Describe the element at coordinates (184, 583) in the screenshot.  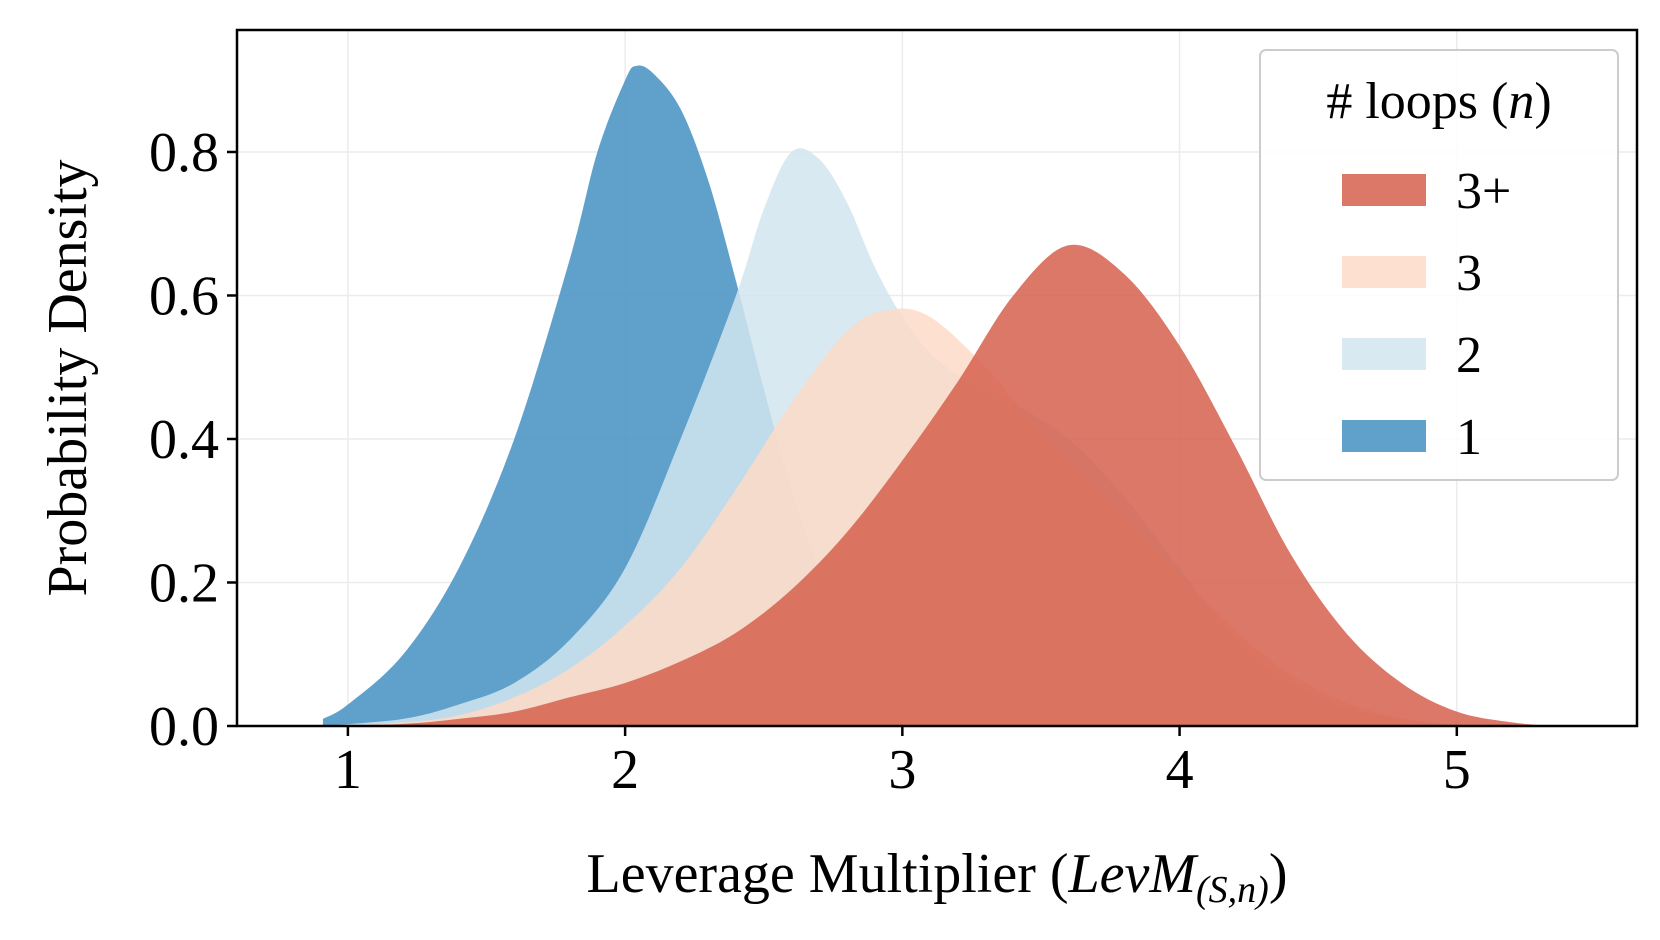
I see `y-tick-label-1: 0.2` at that location.